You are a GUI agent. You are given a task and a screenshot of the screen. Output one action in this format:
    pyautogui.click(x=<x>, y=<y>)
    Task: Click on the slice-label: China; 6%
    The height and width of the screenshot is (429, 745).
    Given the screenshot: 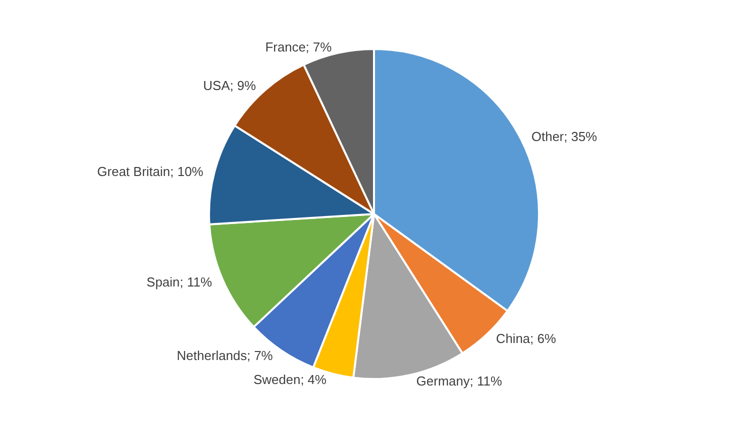 What is the action you would take?
    pyautogui.click(x=526, y=338)
    